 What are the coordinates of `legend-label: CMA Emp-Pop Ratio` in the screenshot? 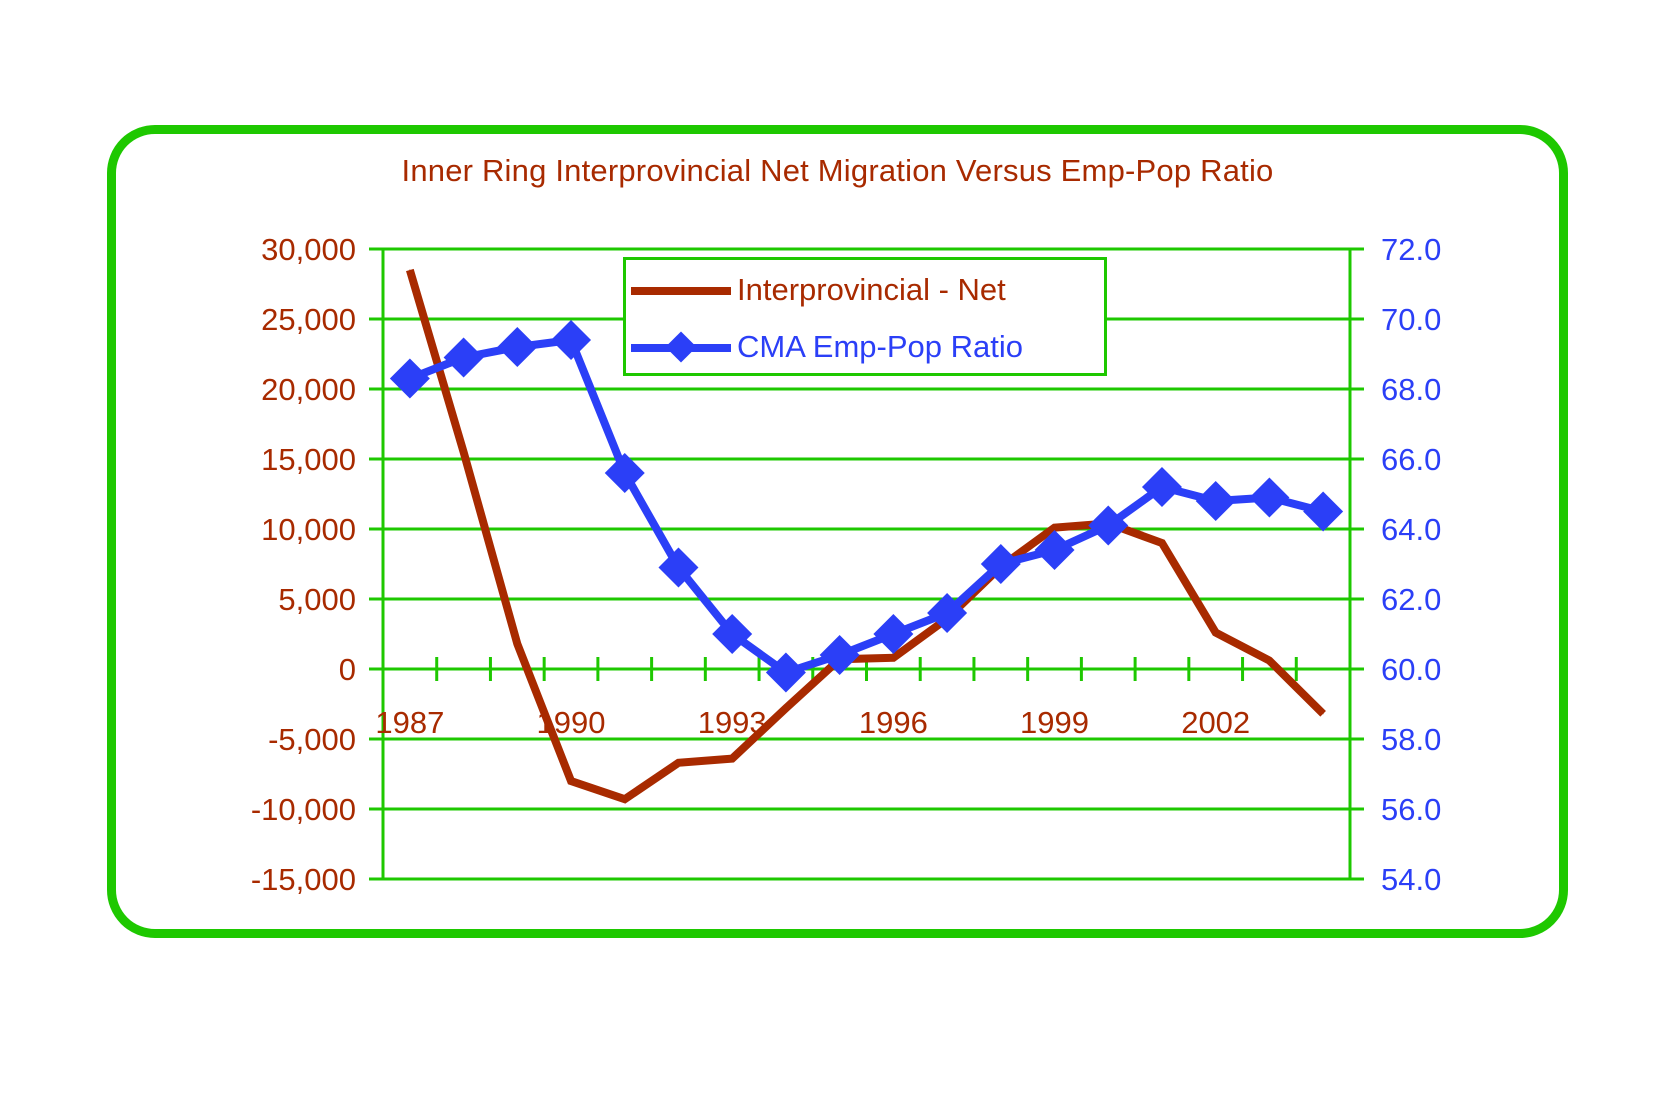 It's located at (880, 346).